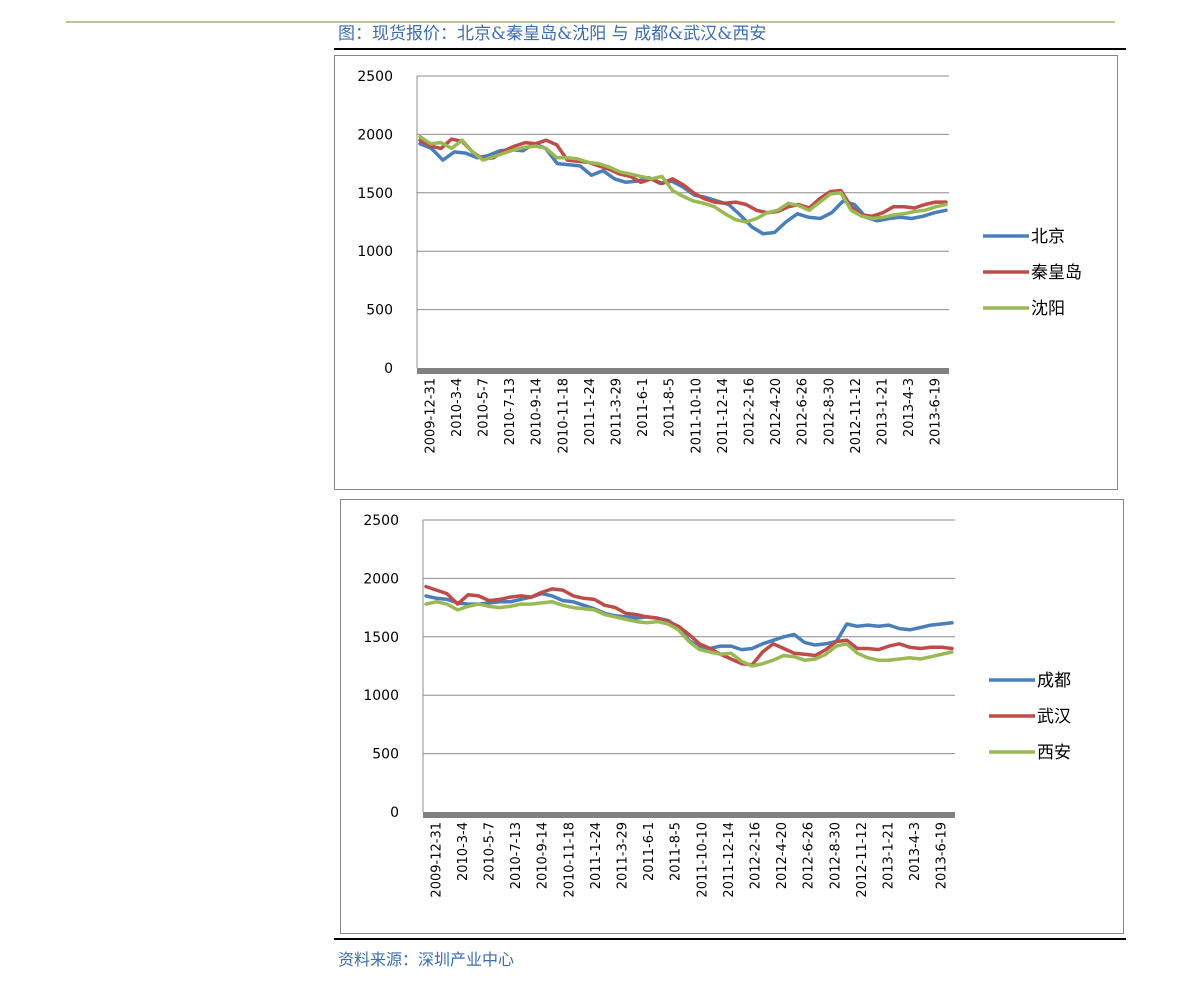 The width and height of the screenshot is (1191, 985). What do you see at coordinates (1054, 753) in the screenshot?
I see `legend-label: 西安` at bounding box center [1054, 753].